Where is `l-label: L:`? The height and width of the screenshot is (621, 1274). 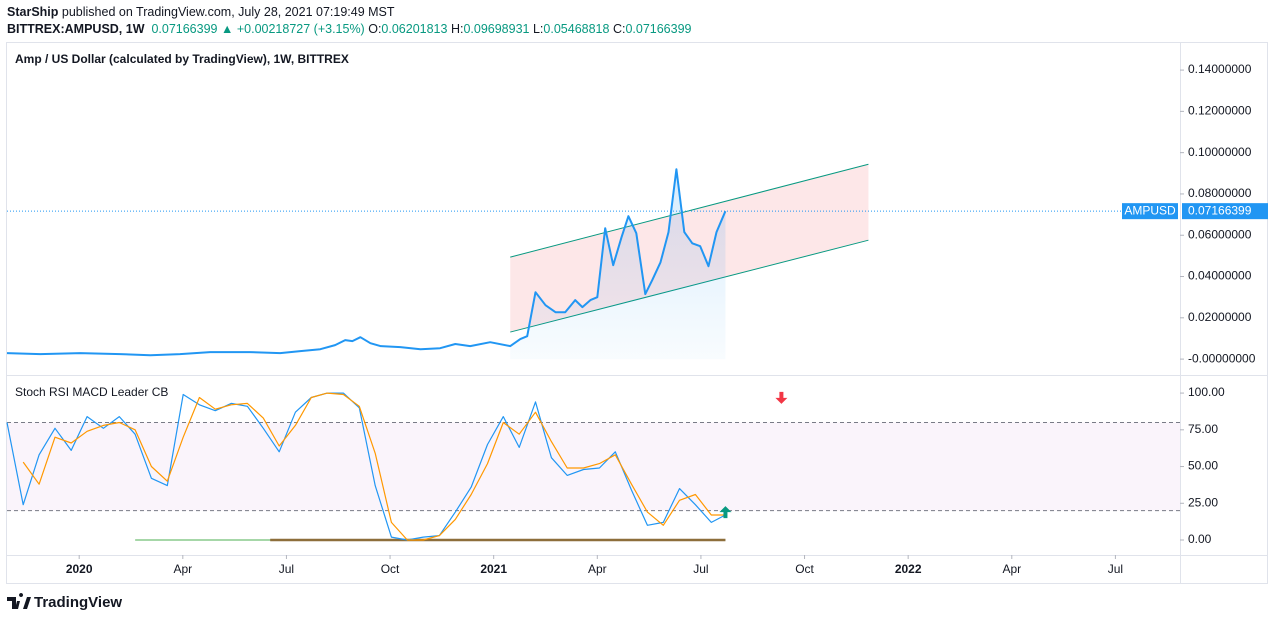
l-label: L: is located at coordinates (538, 29).